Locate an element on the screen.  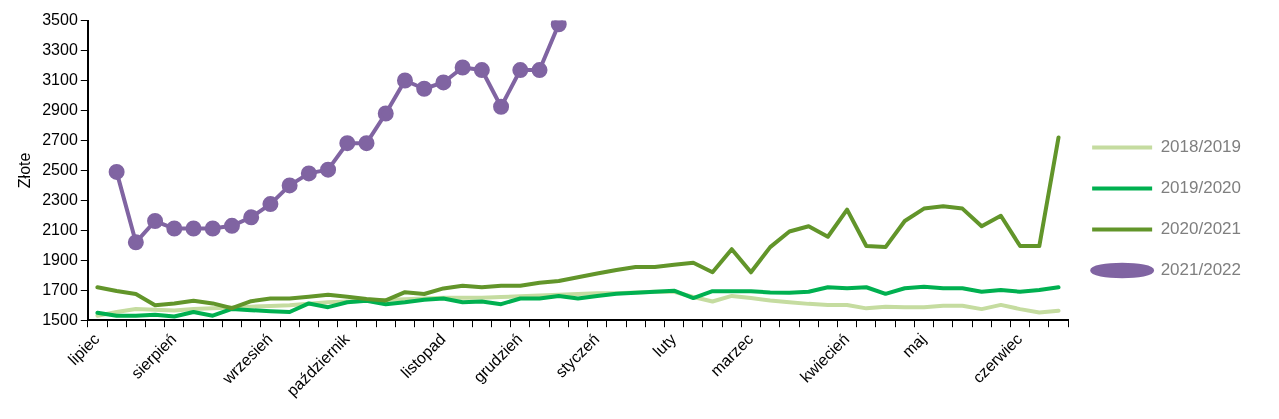
x-tick-label: luty is located at coordinates (664, 345).